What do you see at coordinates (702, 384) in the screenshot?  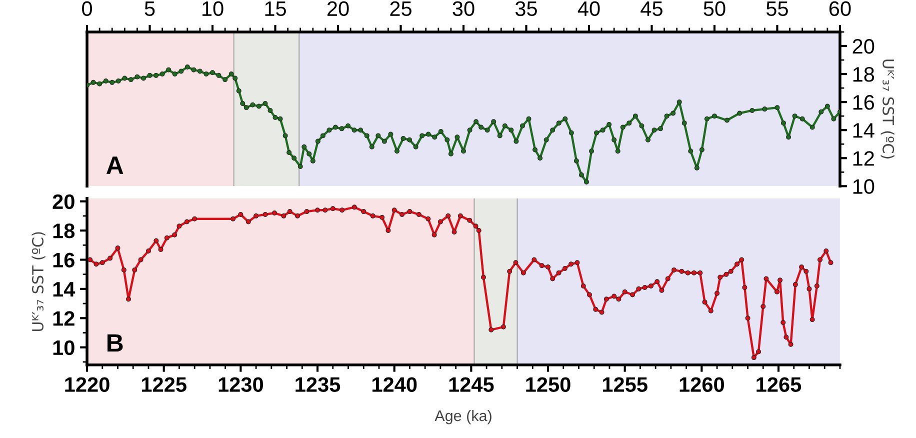 I see `x-tick-label: 1260` at bounding box center [702, 384].